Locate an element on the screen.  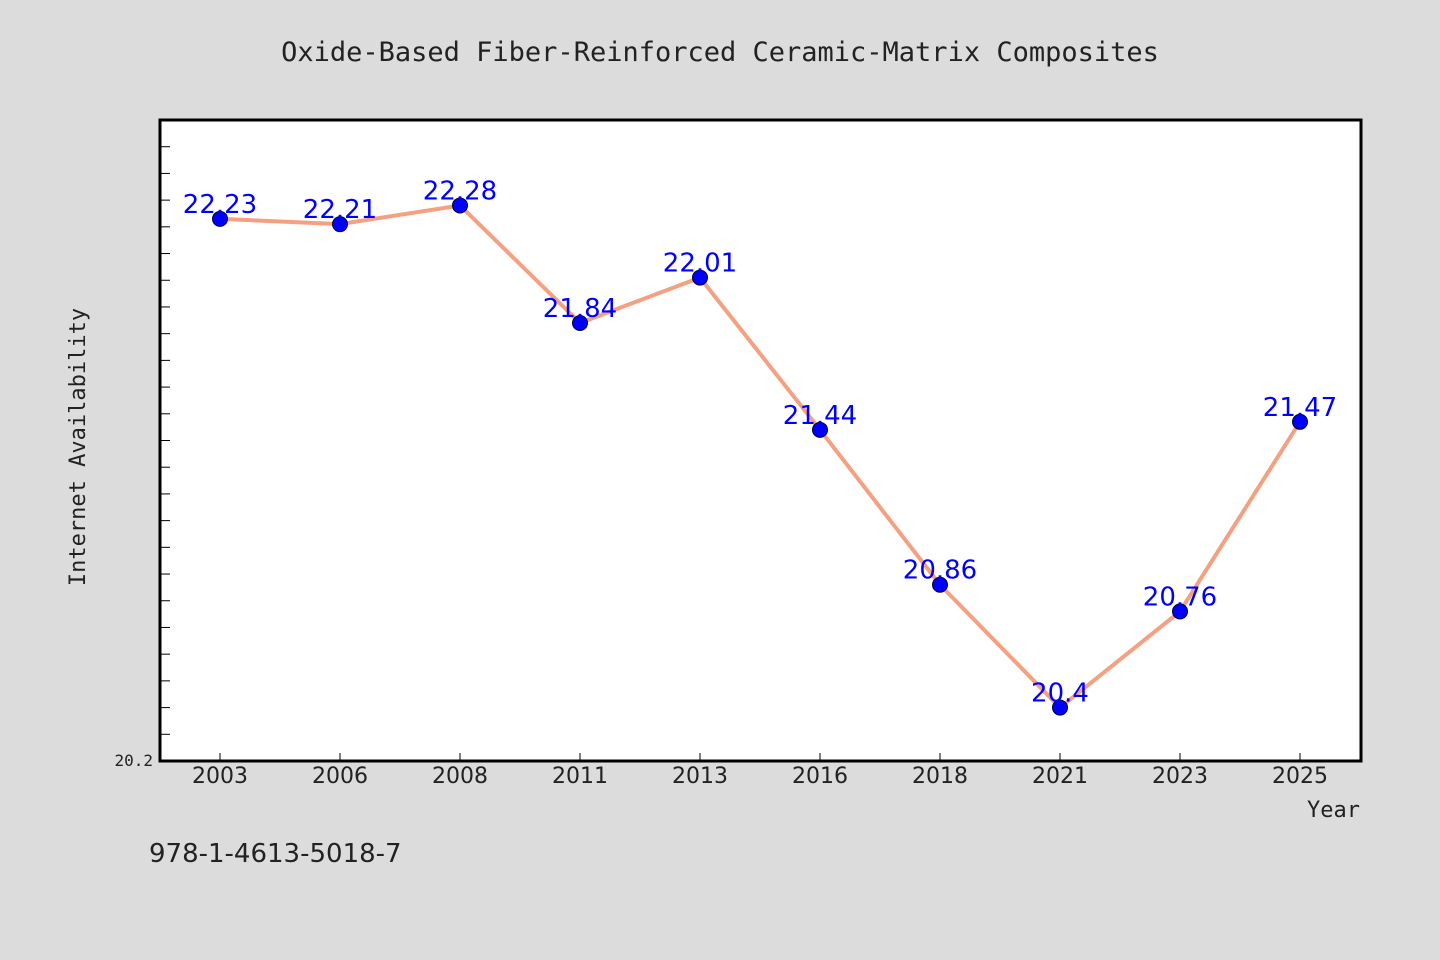
data-label: 21.84 is located at coordinates (580, 309).